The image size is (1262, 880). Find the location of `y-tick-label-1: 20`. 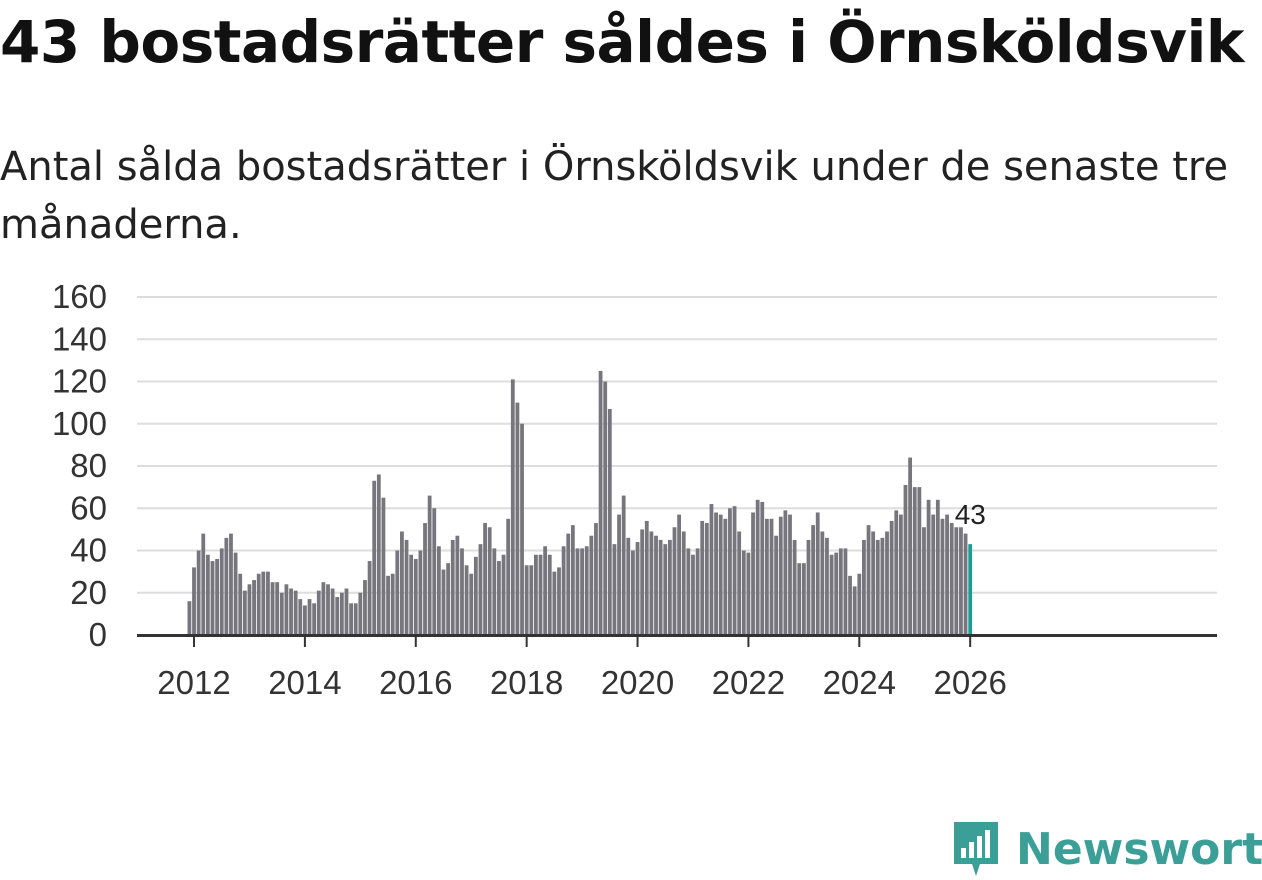

y-tick-label-1: 20 is located at coordinates (88, 592).